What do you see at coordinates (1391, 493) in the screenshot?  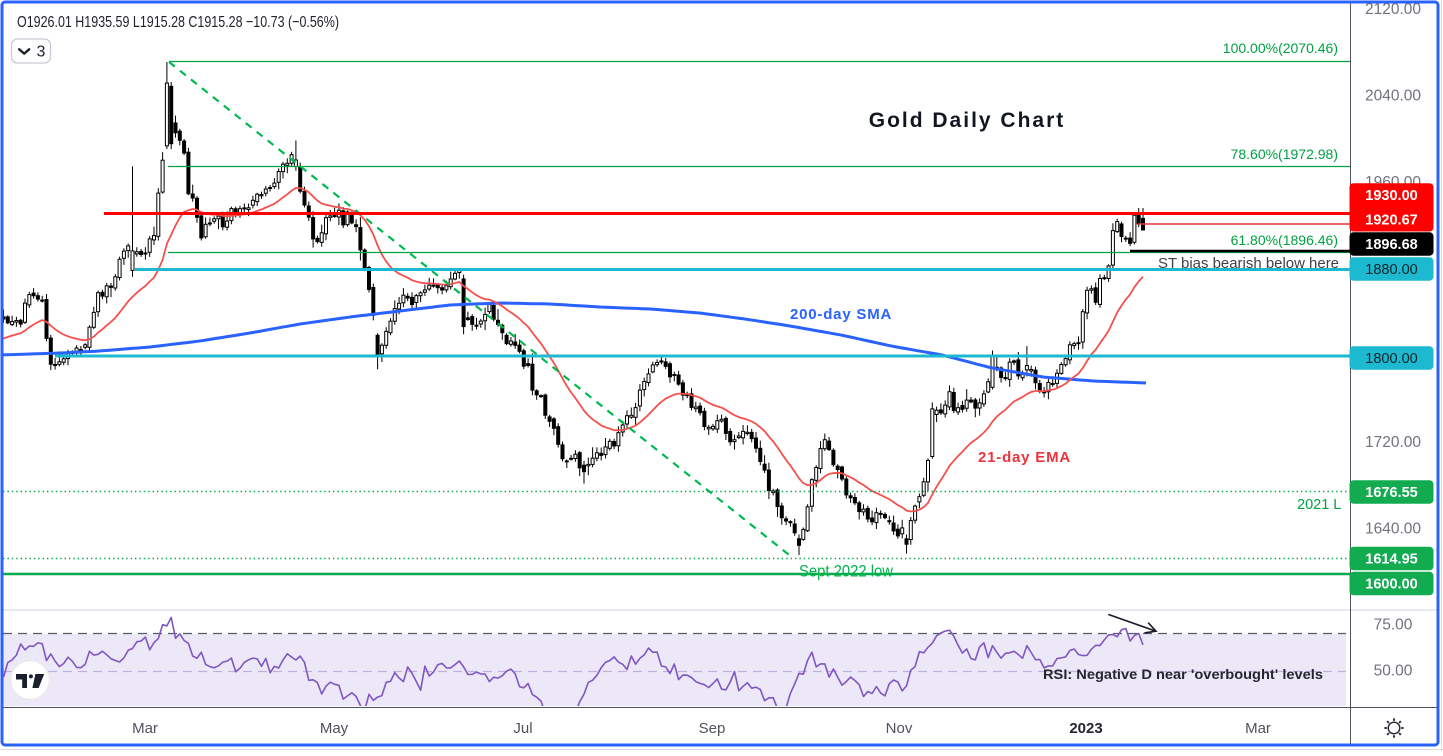 I see `svg-text: 1676.55` at bounding box center [1391, 493].